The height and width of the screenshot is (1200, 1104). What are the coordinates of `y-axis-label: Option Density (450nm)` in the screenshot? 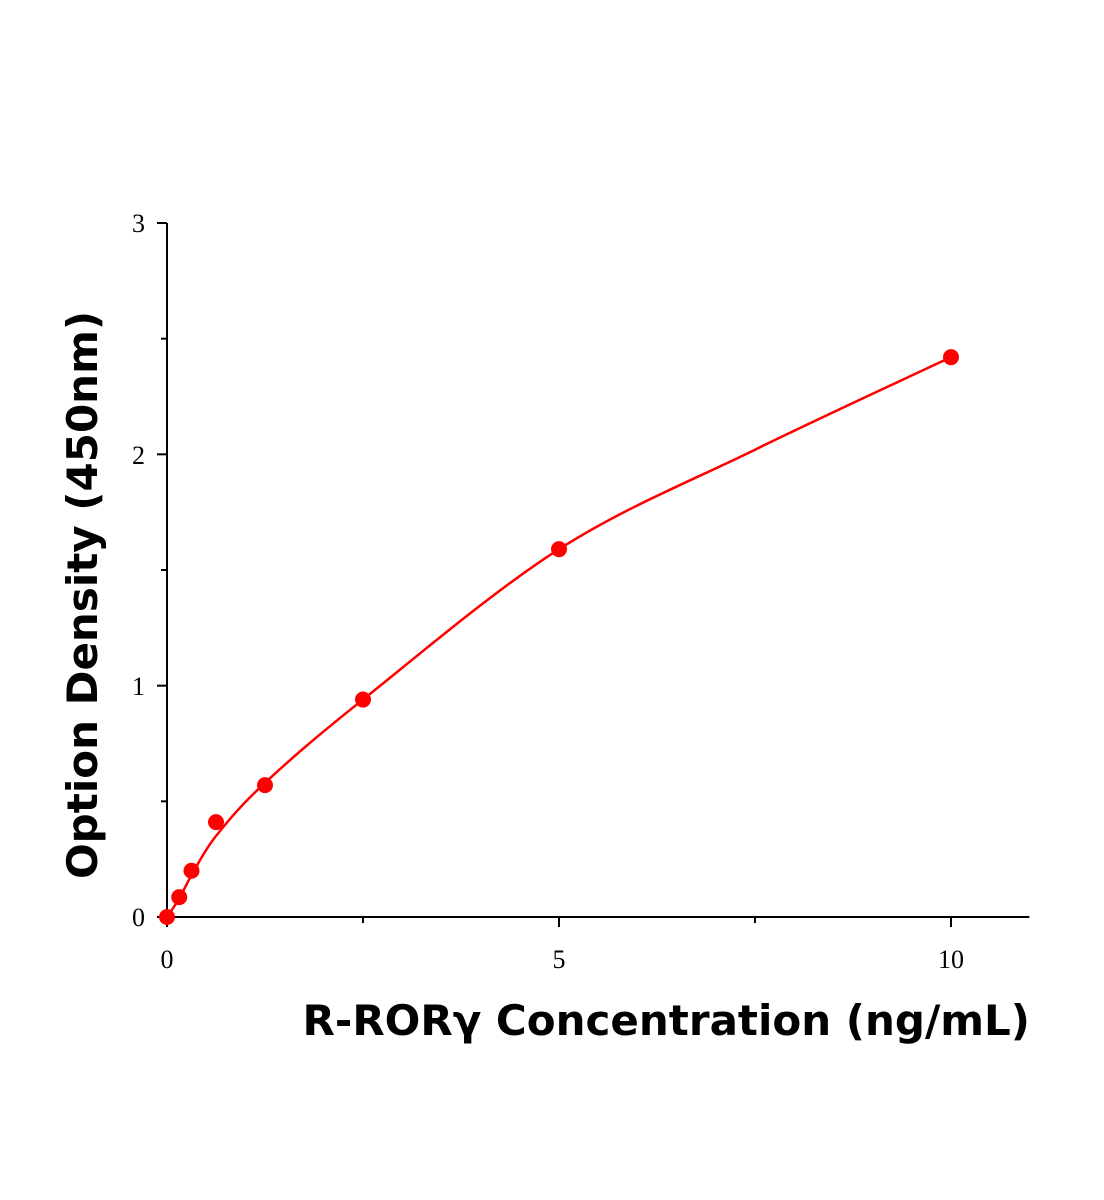 It's located at (82, 595).